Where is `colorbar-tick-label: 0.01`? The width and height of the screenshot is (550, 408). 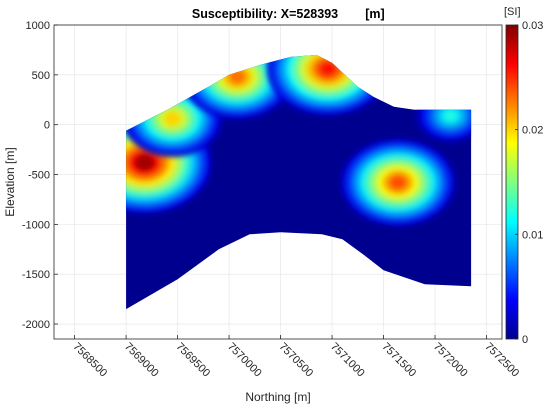 colorbar-tick-label: 0.01 is located at coordinates (532, 235).